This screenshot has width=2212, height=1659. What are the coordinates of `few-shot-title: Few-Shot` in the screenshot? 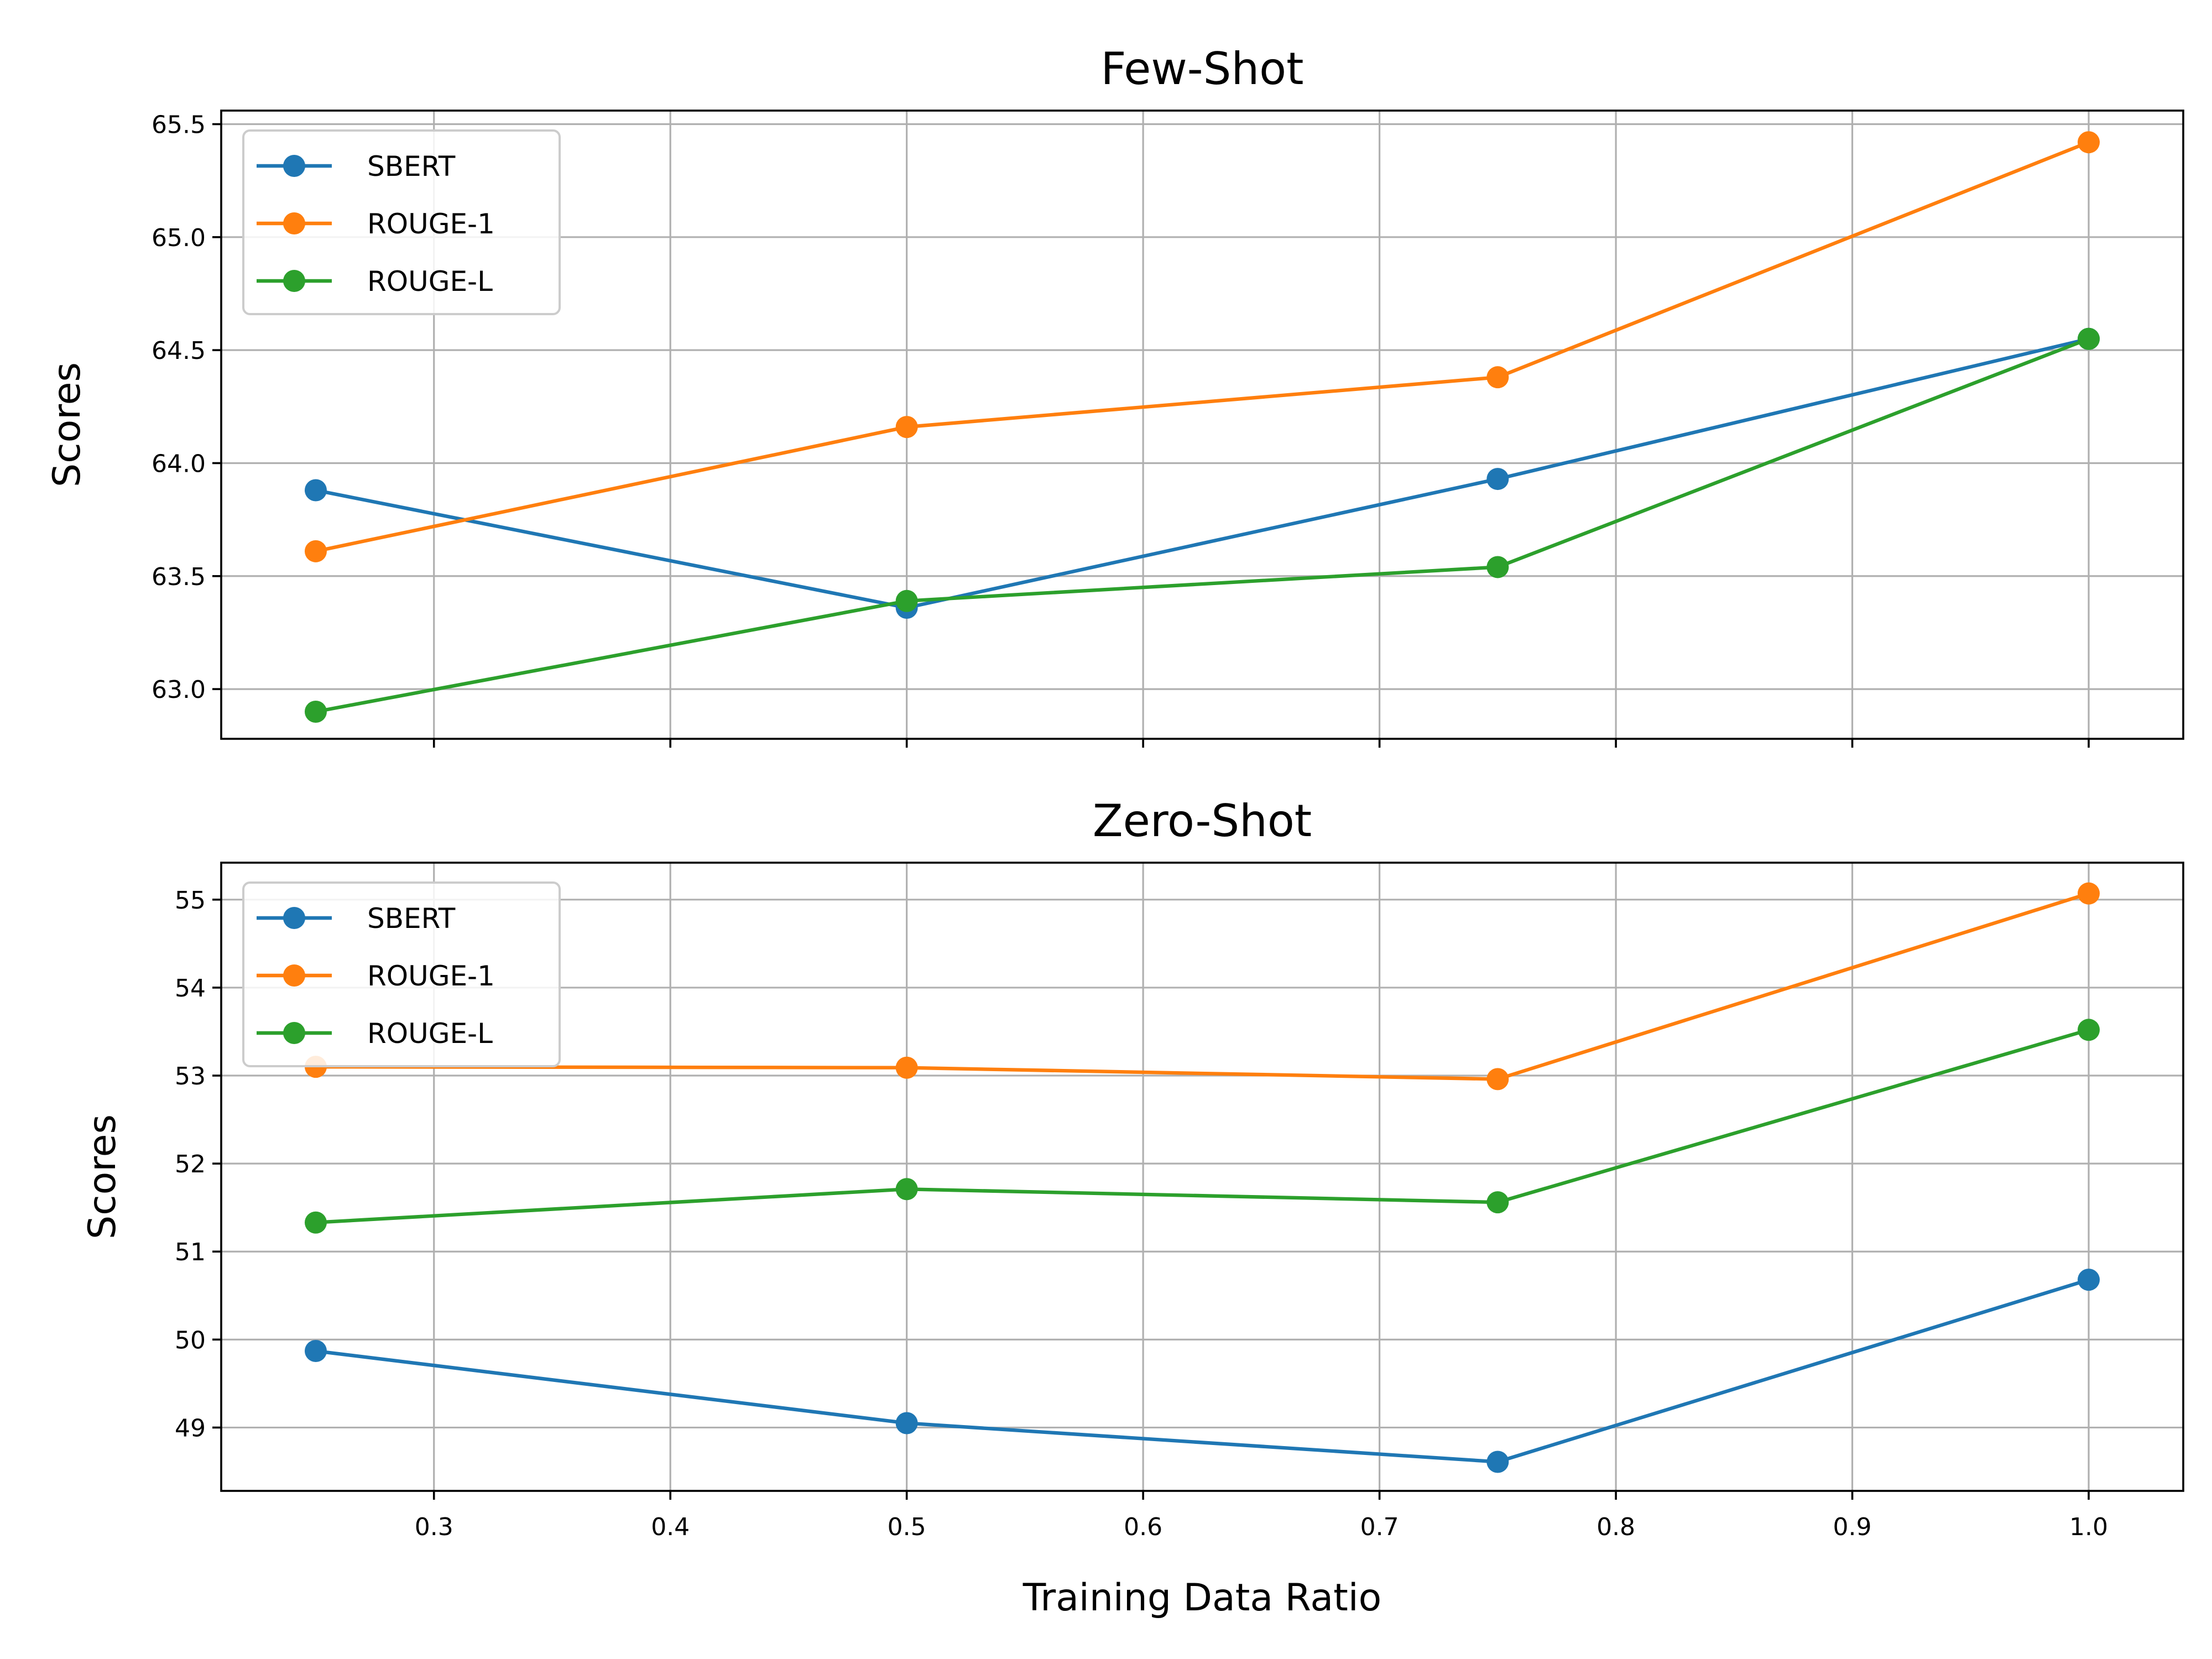 It's located at (1202, 69).